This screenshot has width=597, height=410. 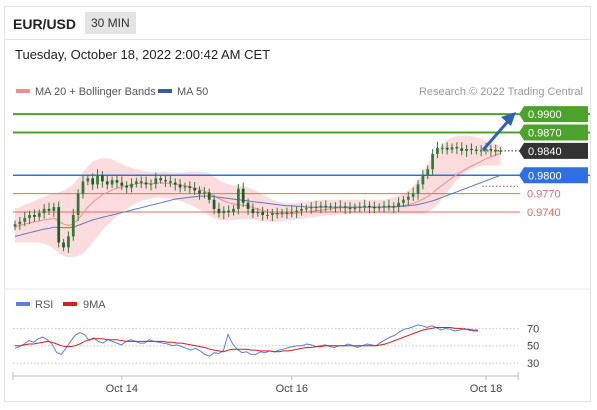 I want to click on price-level-badge-text-0.9800: 0.9800, so click(x=545, y=176).